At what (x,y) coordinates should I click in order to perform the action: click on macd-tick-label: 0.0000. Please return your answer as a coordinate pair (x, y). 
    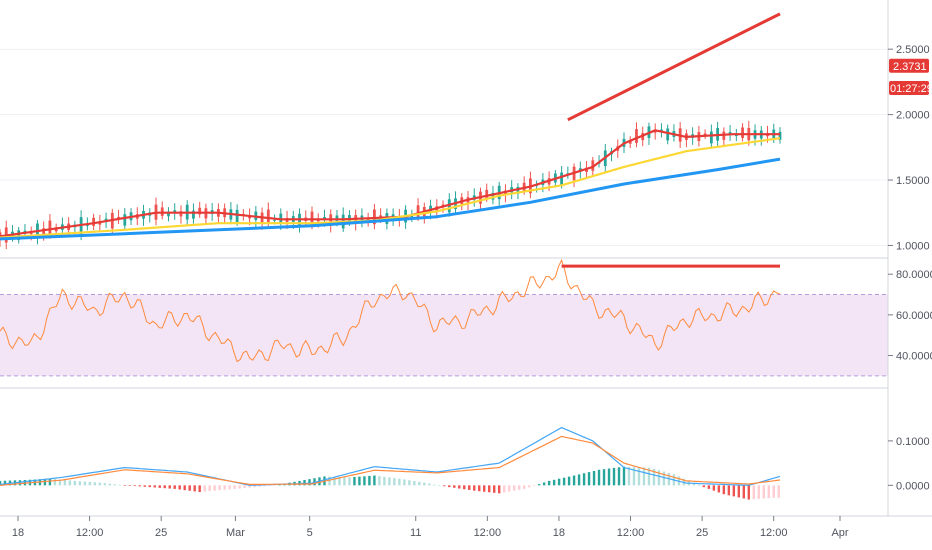
    Looking at the image, I should click on (913, 486).